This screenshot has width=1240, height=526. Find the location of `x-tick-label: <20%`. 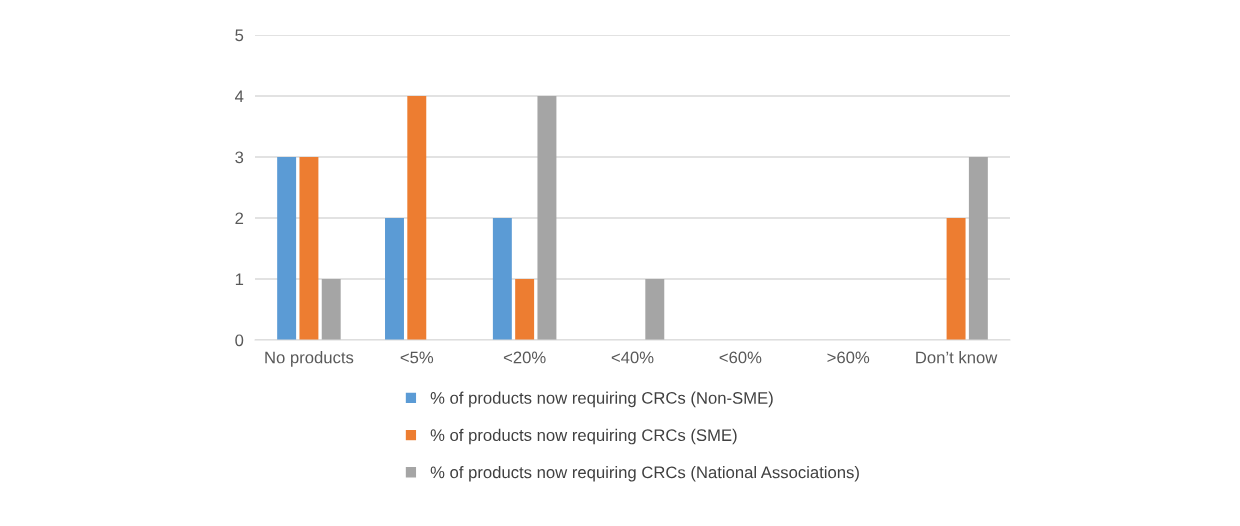

x-tick-label: <20% is located at coordinates (524, 357).